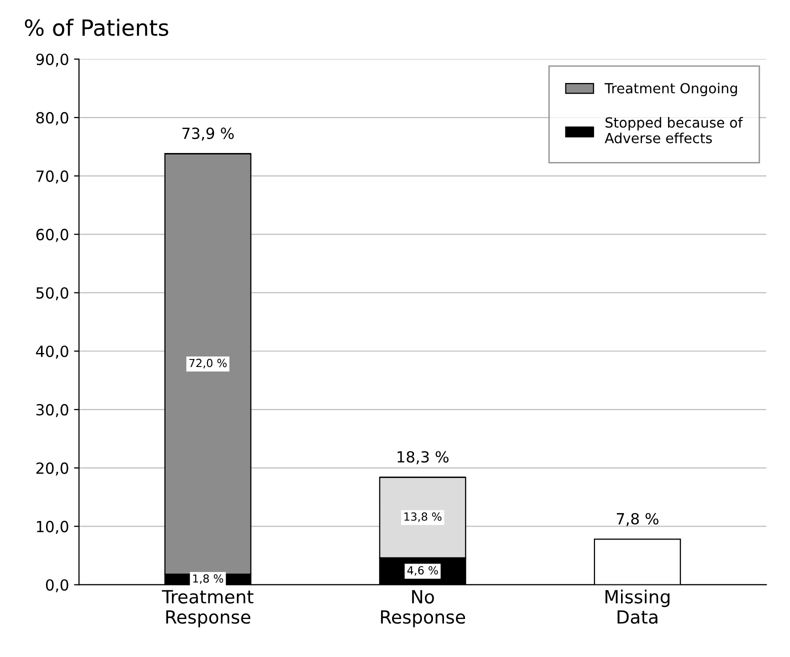  What do you see at coordinates (638, 607) in the screenshot?
I see `x-tick-label: Missing Data` at bounding box center [638, 607].